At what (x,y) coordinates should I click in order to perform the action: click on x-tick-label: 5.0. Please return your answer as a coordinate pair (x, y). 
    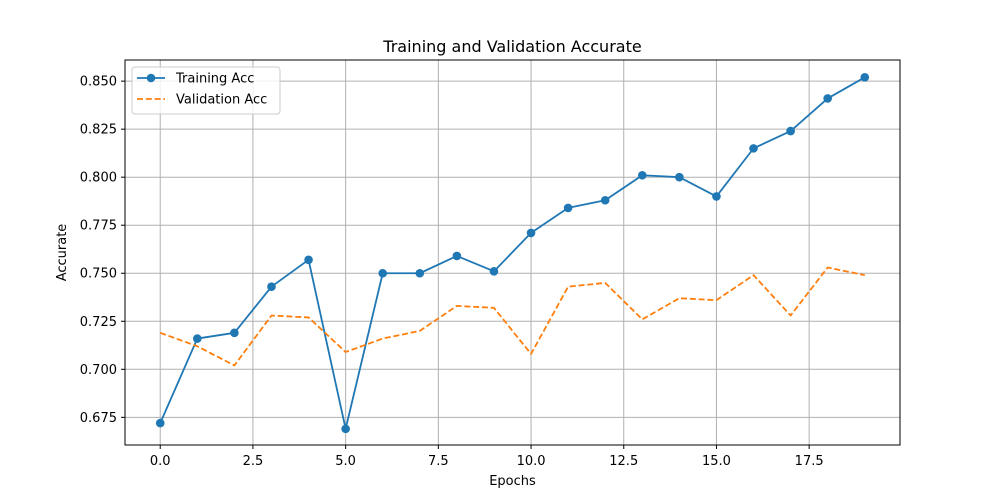
    Looking at the image, I should click on (345, 461).